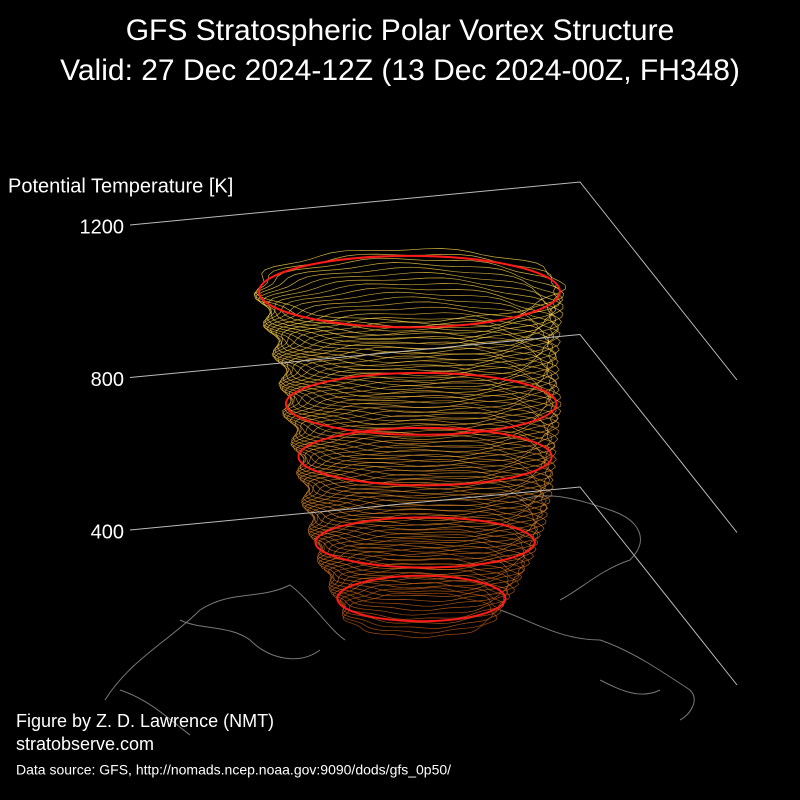 The height and width of the screenshot is (800, 800). I want to click on z-tick-label: 800, so click(107, 380).